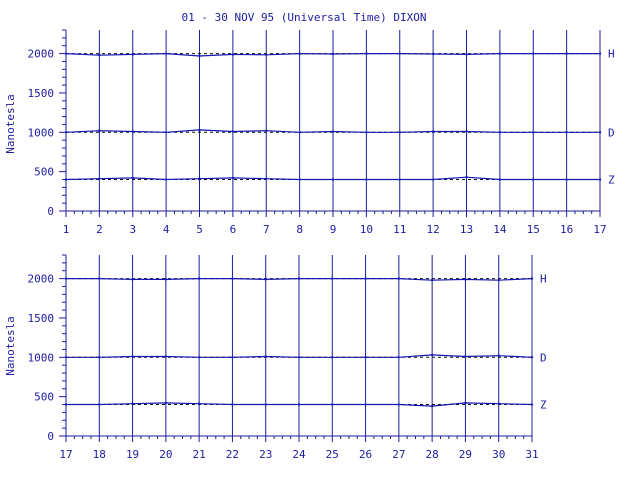  I want to click on x-tick-label: 25, so click(332, 454).